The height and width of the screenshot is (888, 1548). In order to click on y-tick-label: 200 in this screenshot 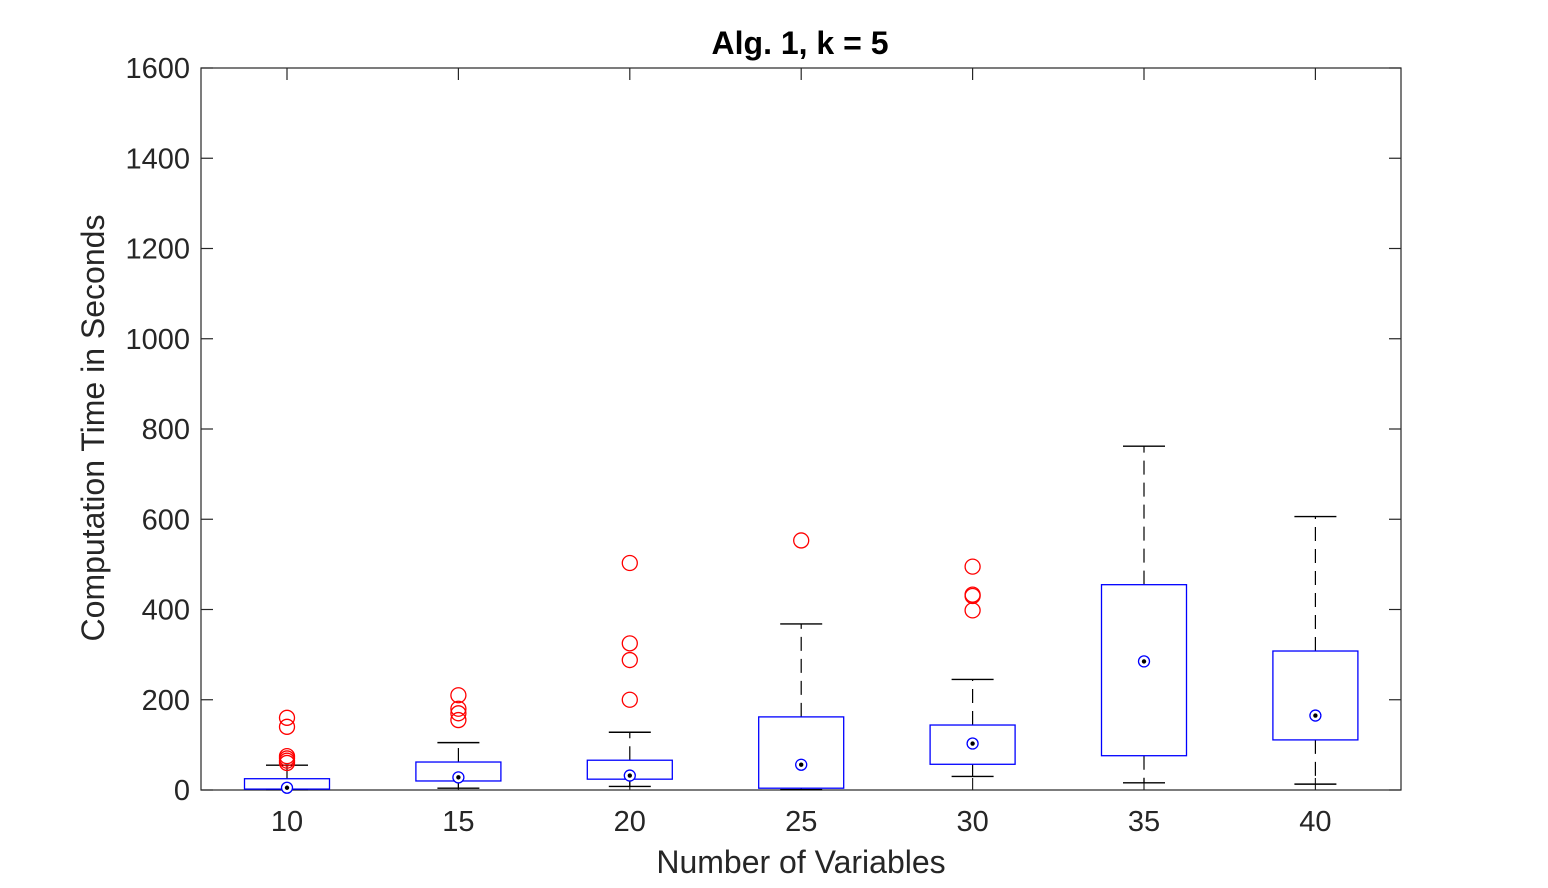, I will do `click(166, 701)`.